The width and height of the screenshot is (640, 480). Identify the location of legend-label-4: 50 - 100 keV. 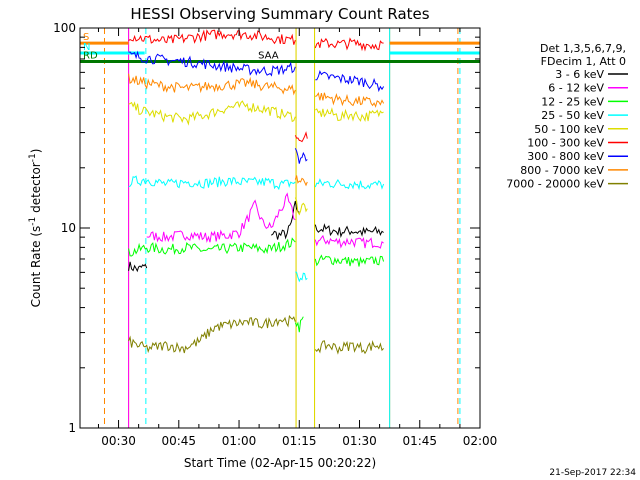
(569, 129).